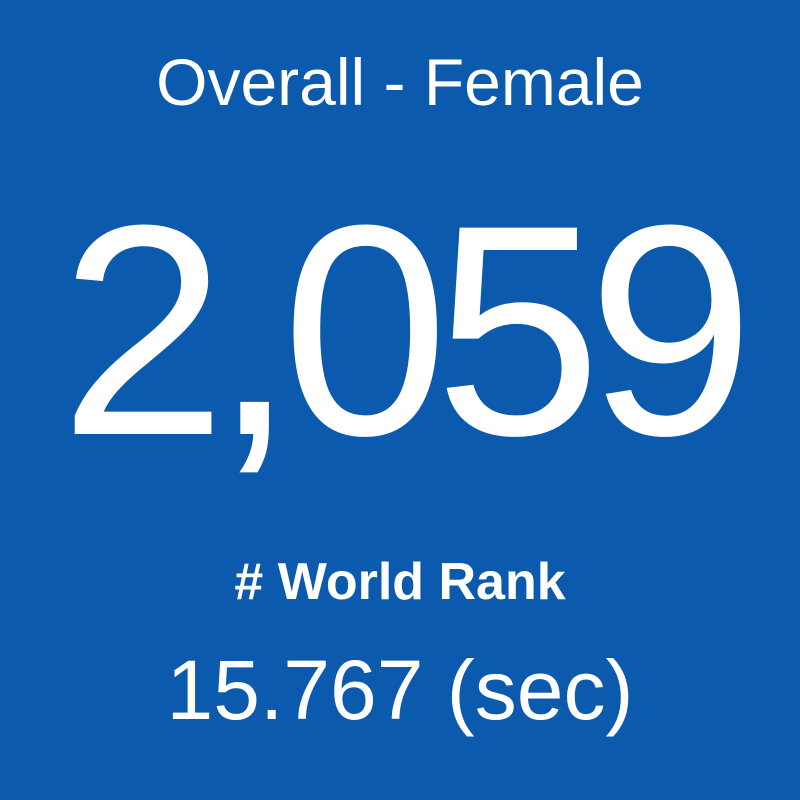 This screenshot has width=800, height=800. What do you see at coordinates (400, 690) in the screenshot?
I see `time-value: 15.767 (sec)` at bounding box center [400, 690].